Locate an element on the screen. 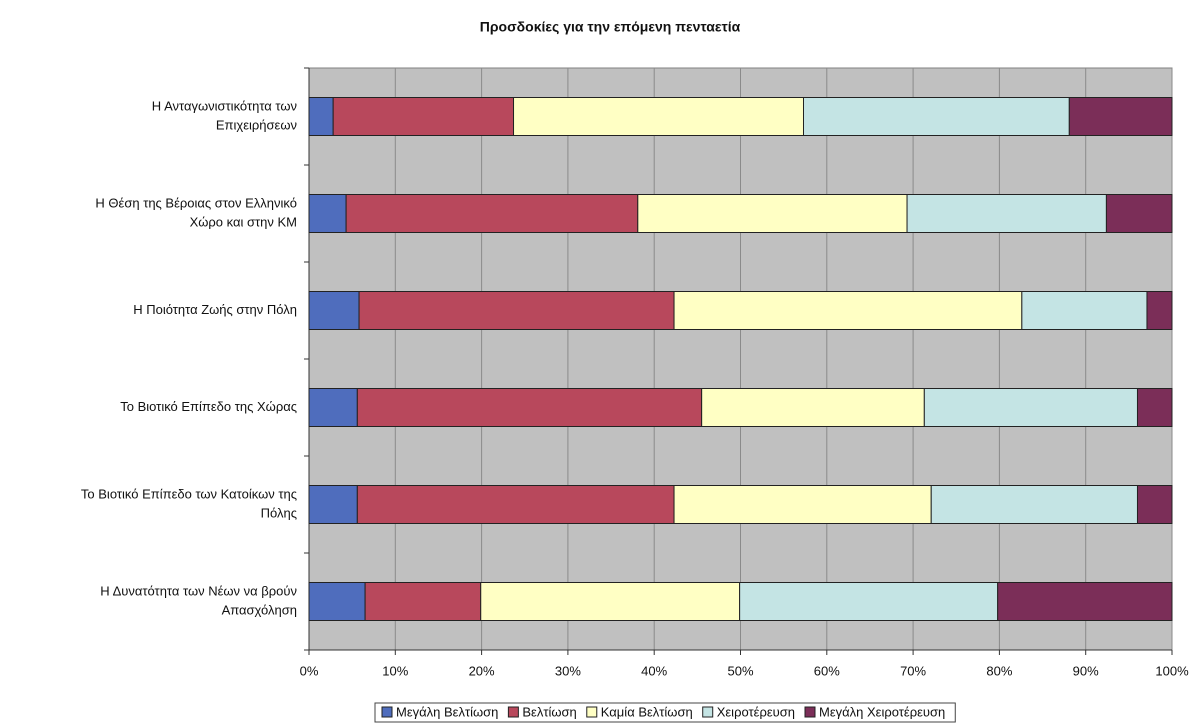  x-tick-label: 20% is located at coordinates (482, 670).